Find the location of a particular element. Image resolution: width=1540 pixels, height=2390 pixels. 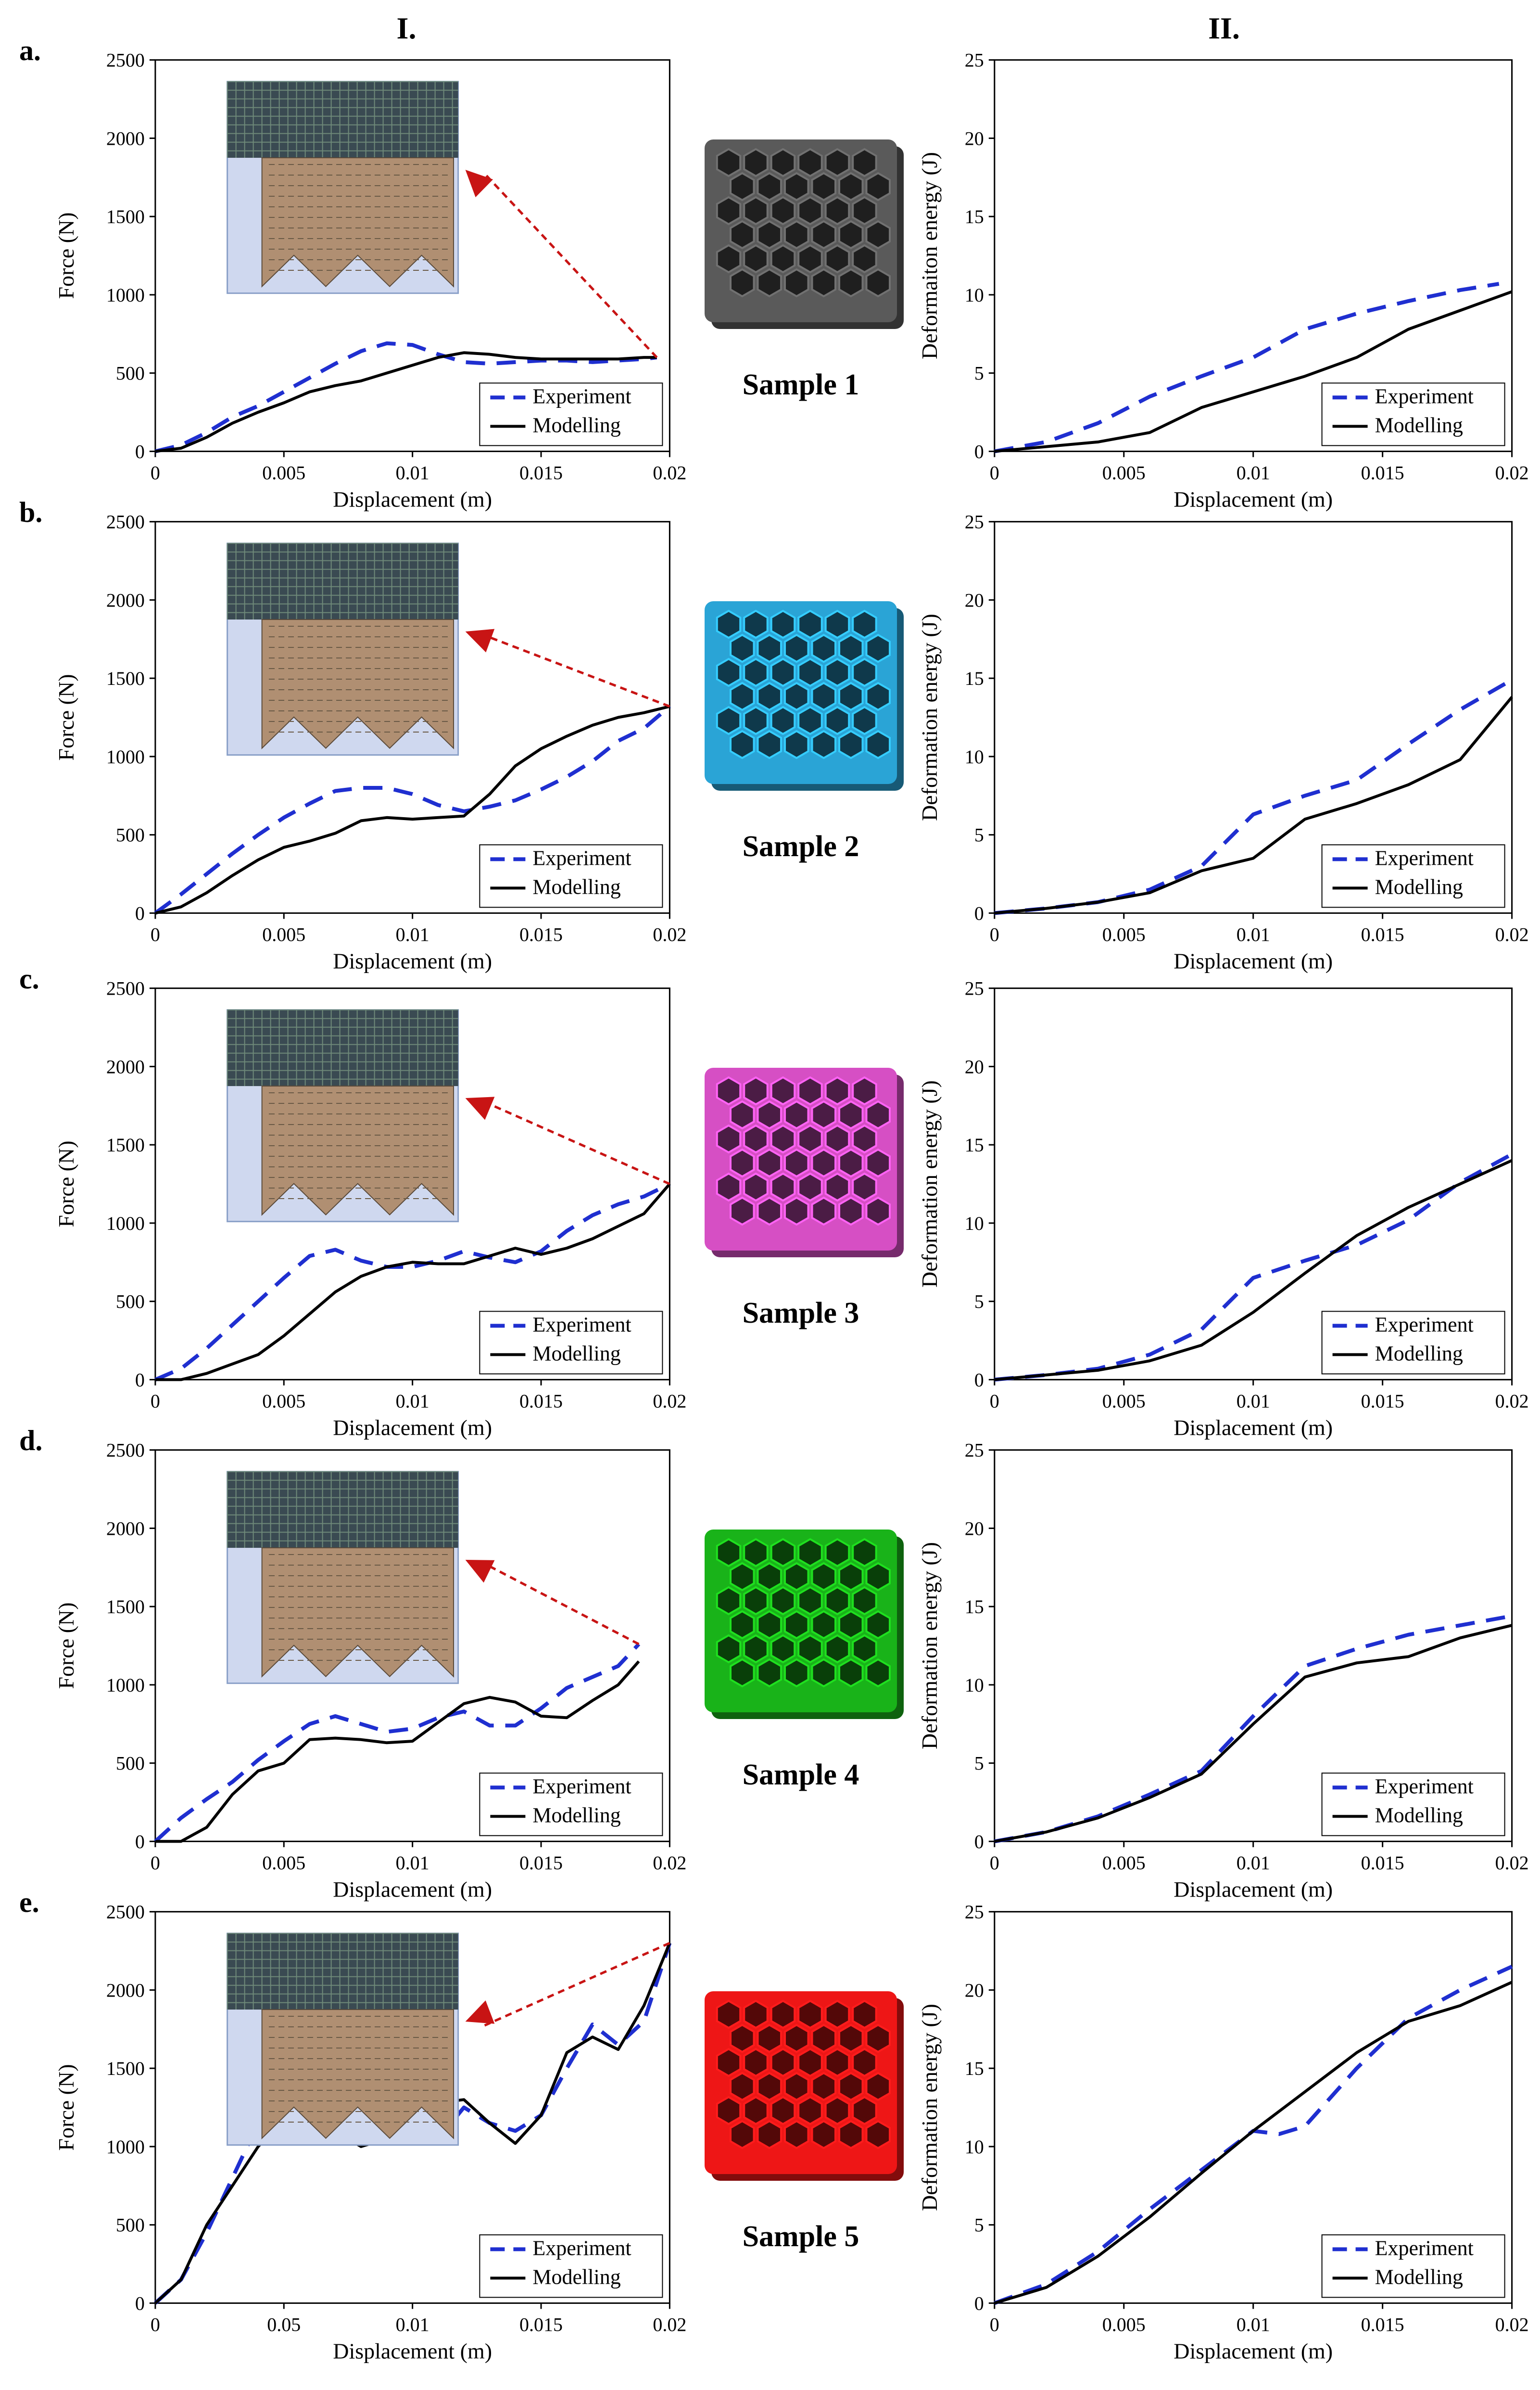

row-e-force-chart-xtick-label: 0.02 is located at coordinates (669, 2324).